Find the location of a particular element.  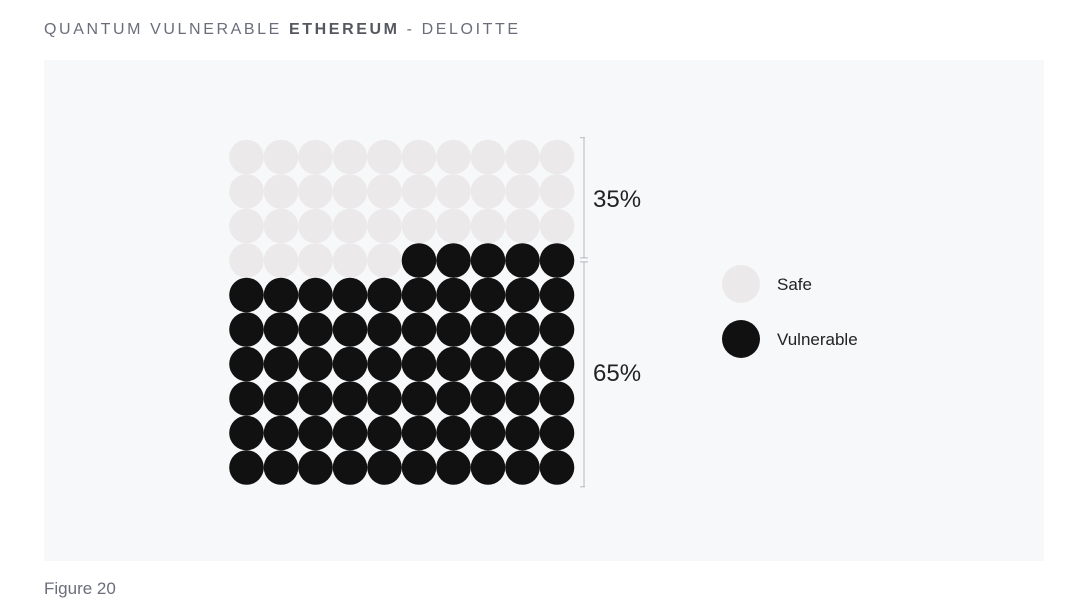

legend-swatch-vulnerable is located at coordinates (741, 339).